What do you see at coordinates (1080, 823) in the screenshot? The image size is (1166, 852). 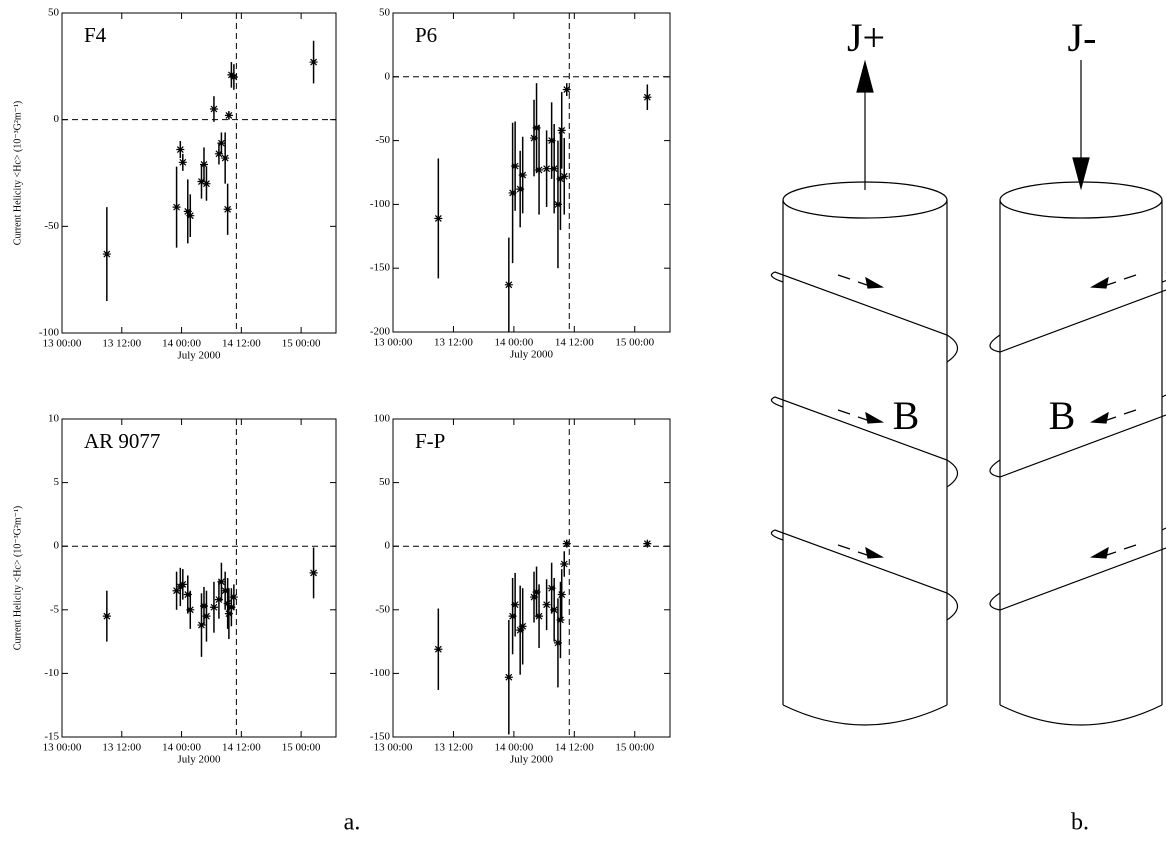 I see `caption: b.` at bounding box center [1080, 823].